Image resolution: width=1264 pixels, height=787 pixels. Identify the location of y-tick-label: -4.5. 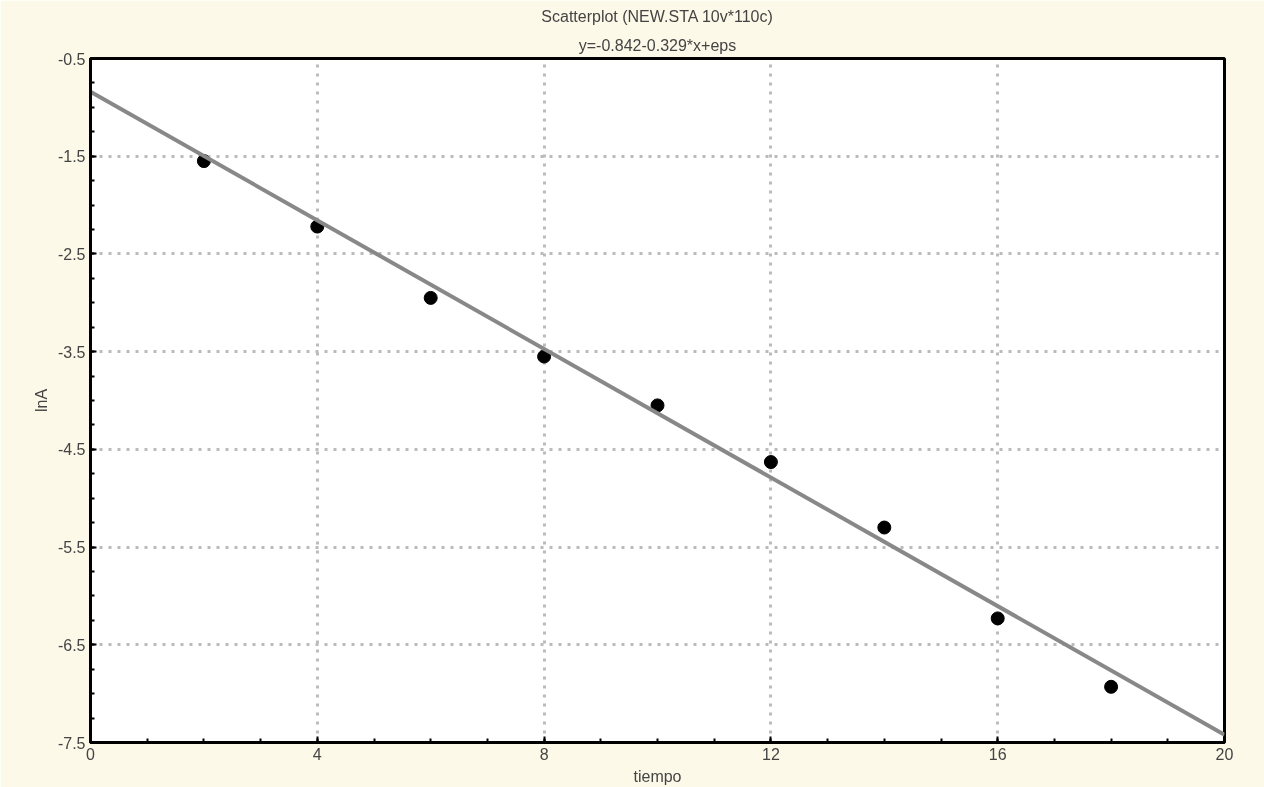
(71, 450).